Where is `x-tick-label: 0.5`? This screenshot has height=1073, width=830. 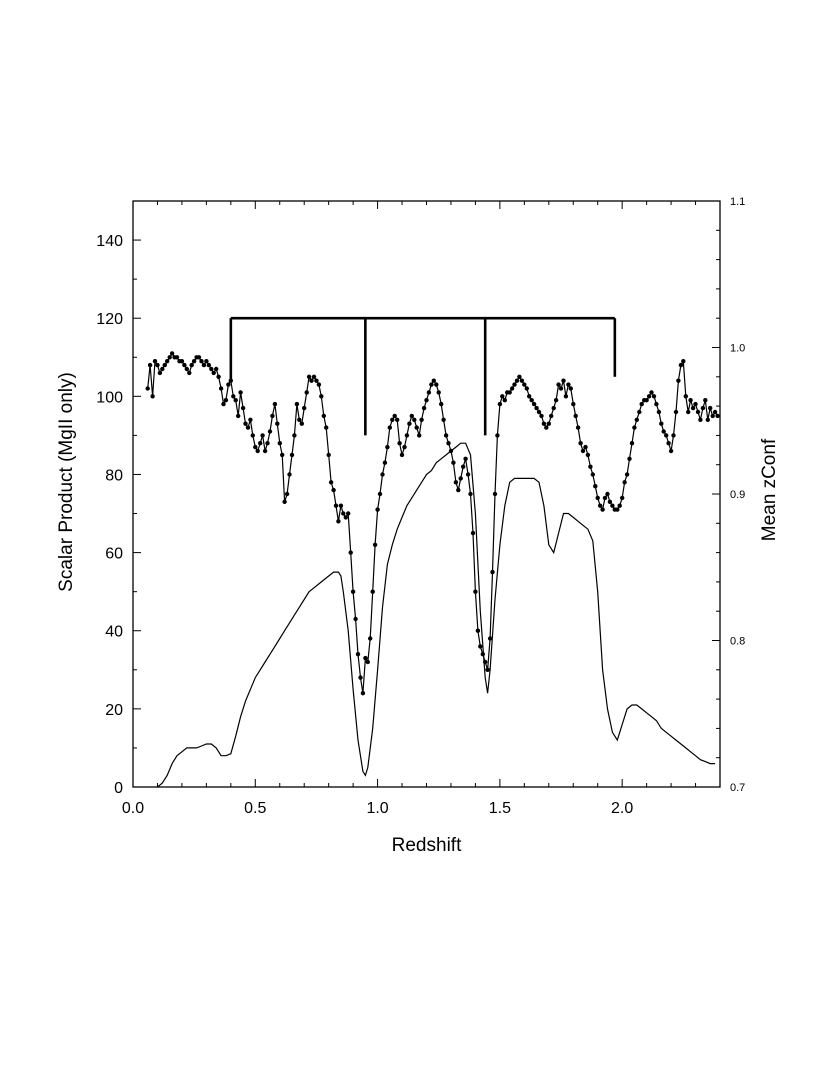
x-tick-label: 0.5 is located at coordinates (255, 808).